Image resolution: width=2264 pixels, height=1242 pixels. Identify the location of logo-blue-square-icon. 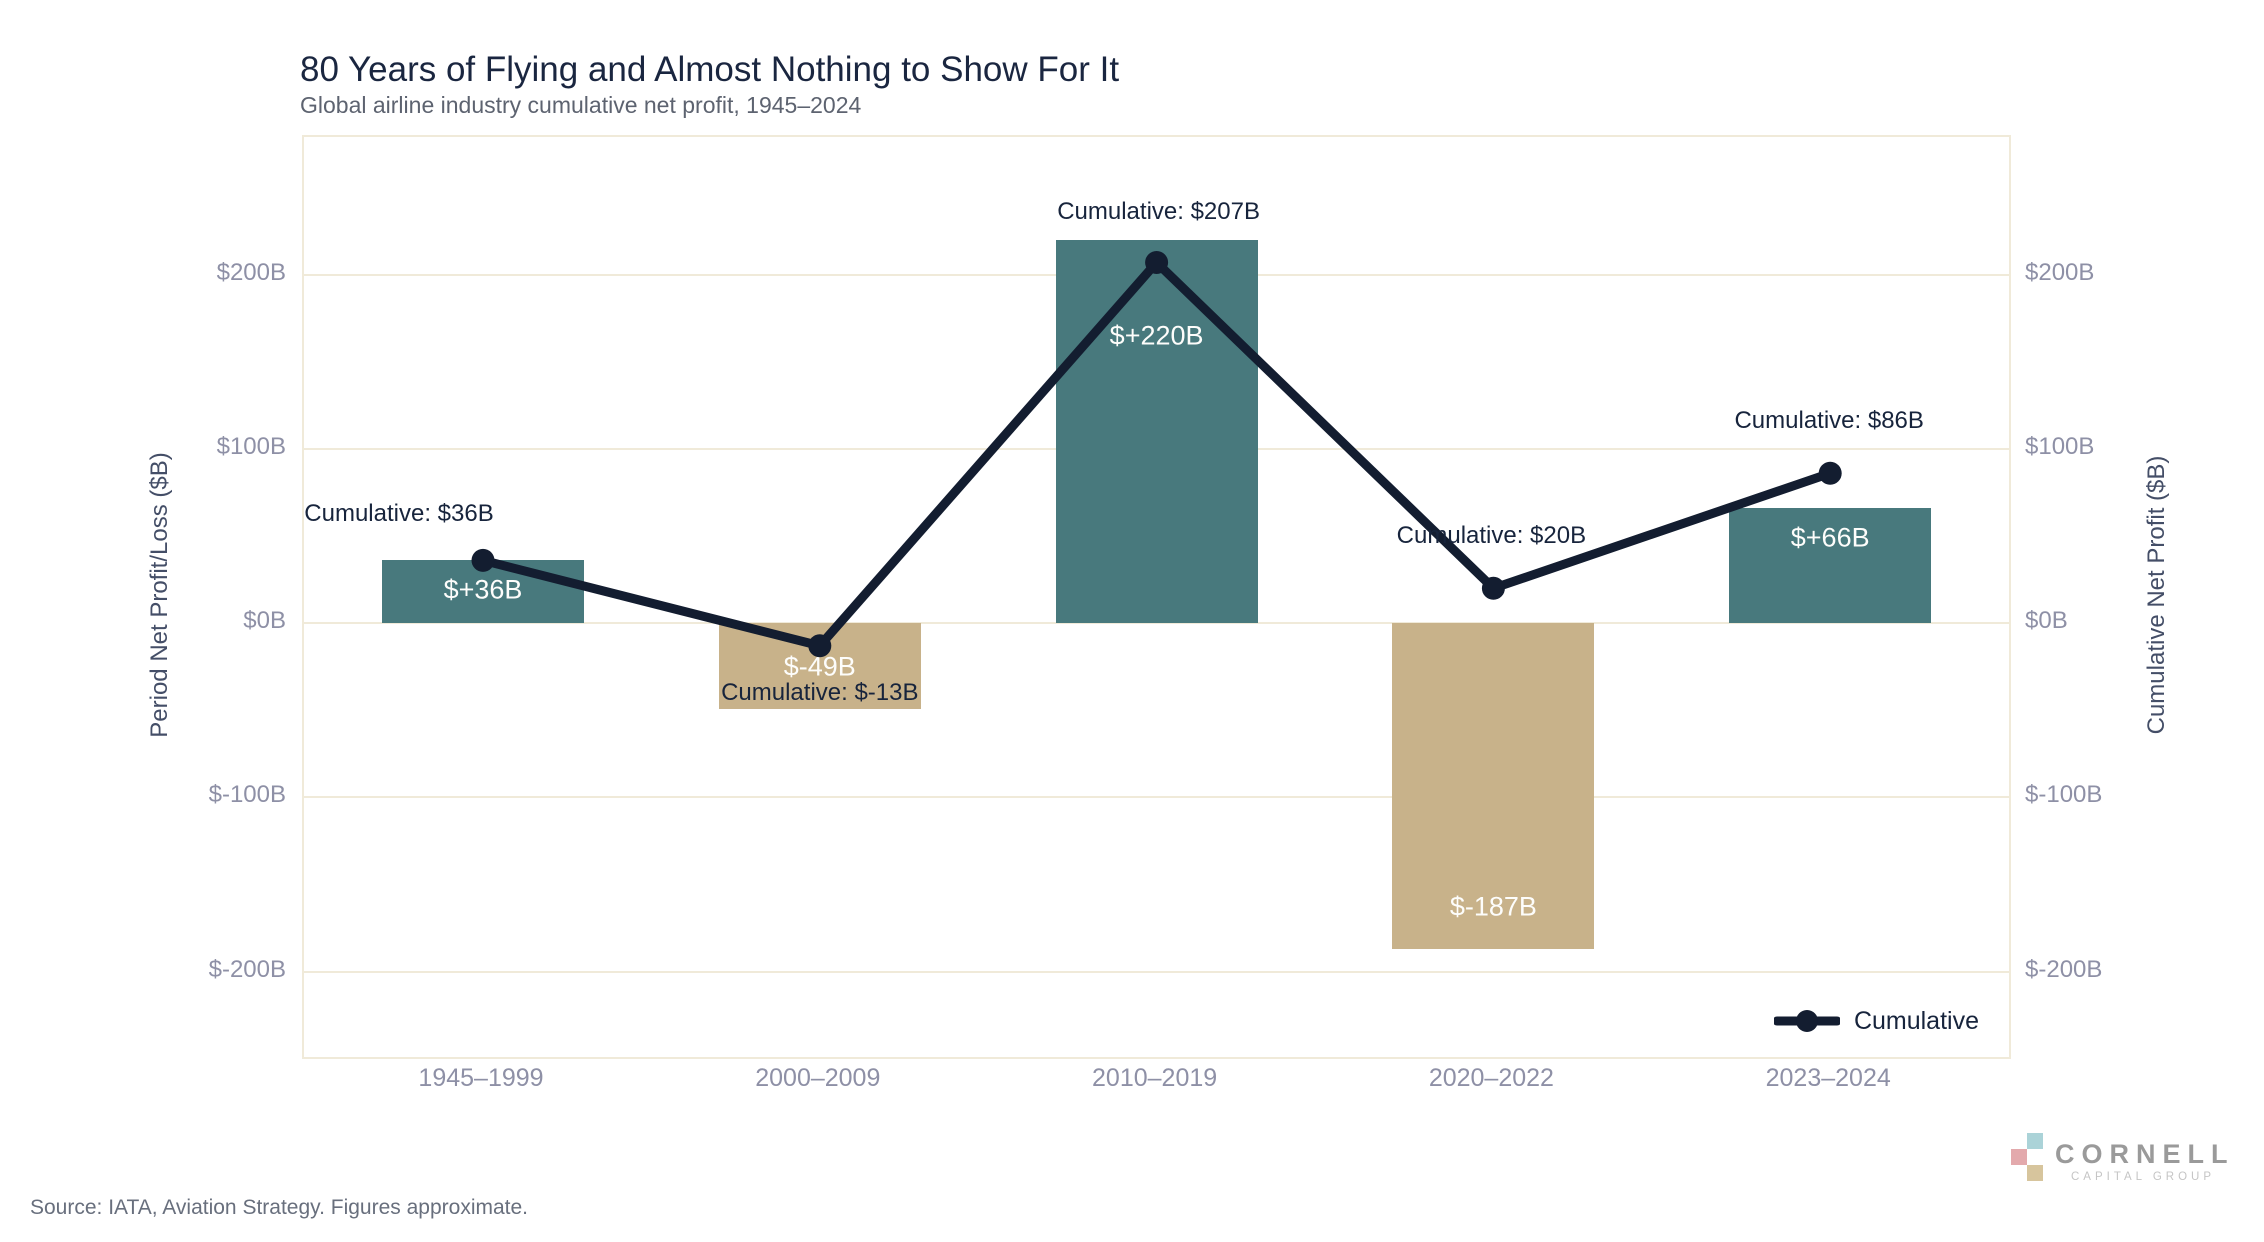
(2035, 1141).